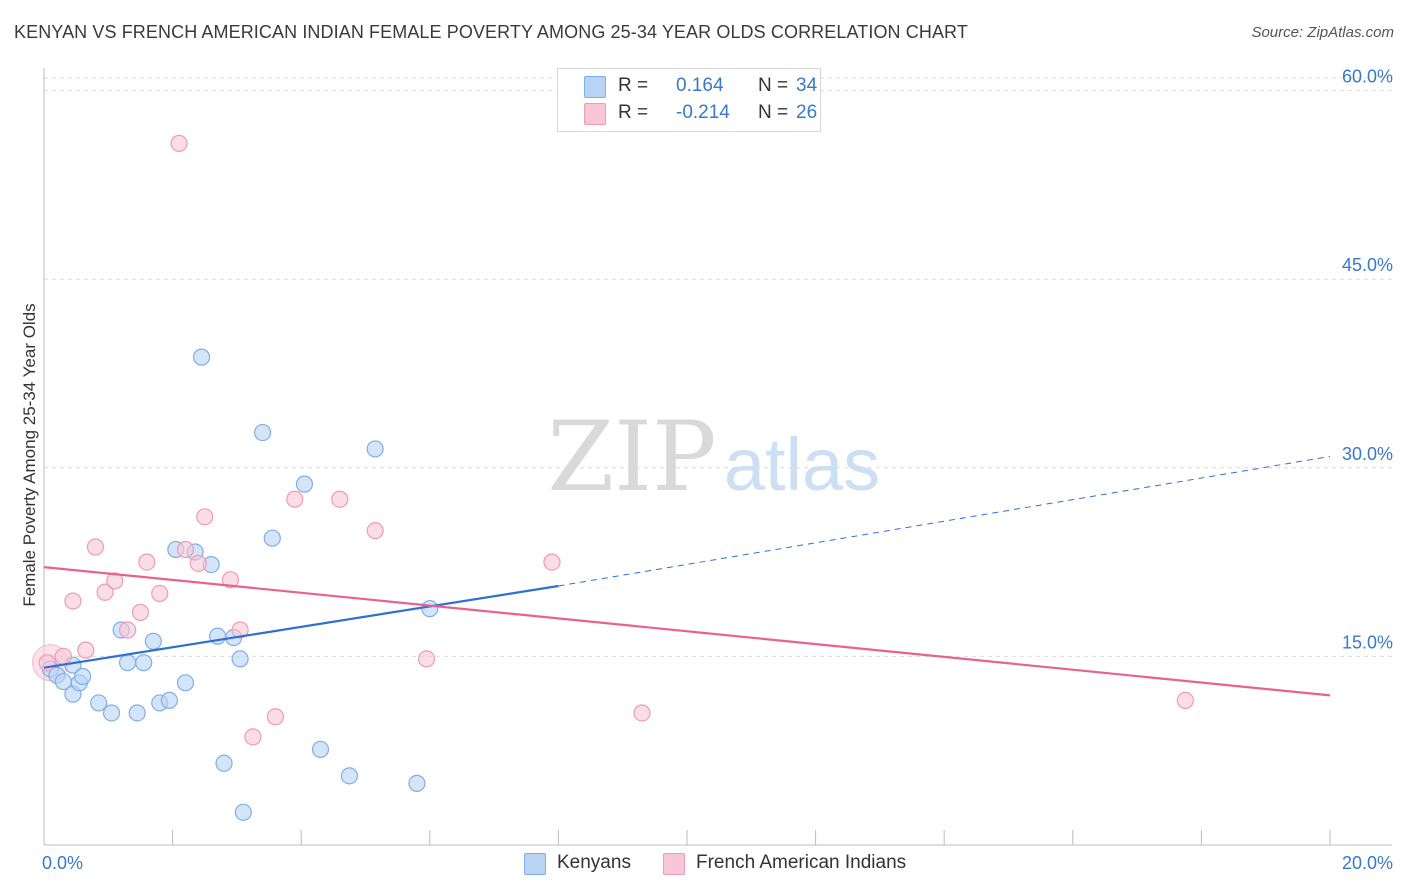 The image size is (1406, 892). Describe the element at coordinates (301, 626) in the screenshot. I see `kenyans-trend-line` at that location.